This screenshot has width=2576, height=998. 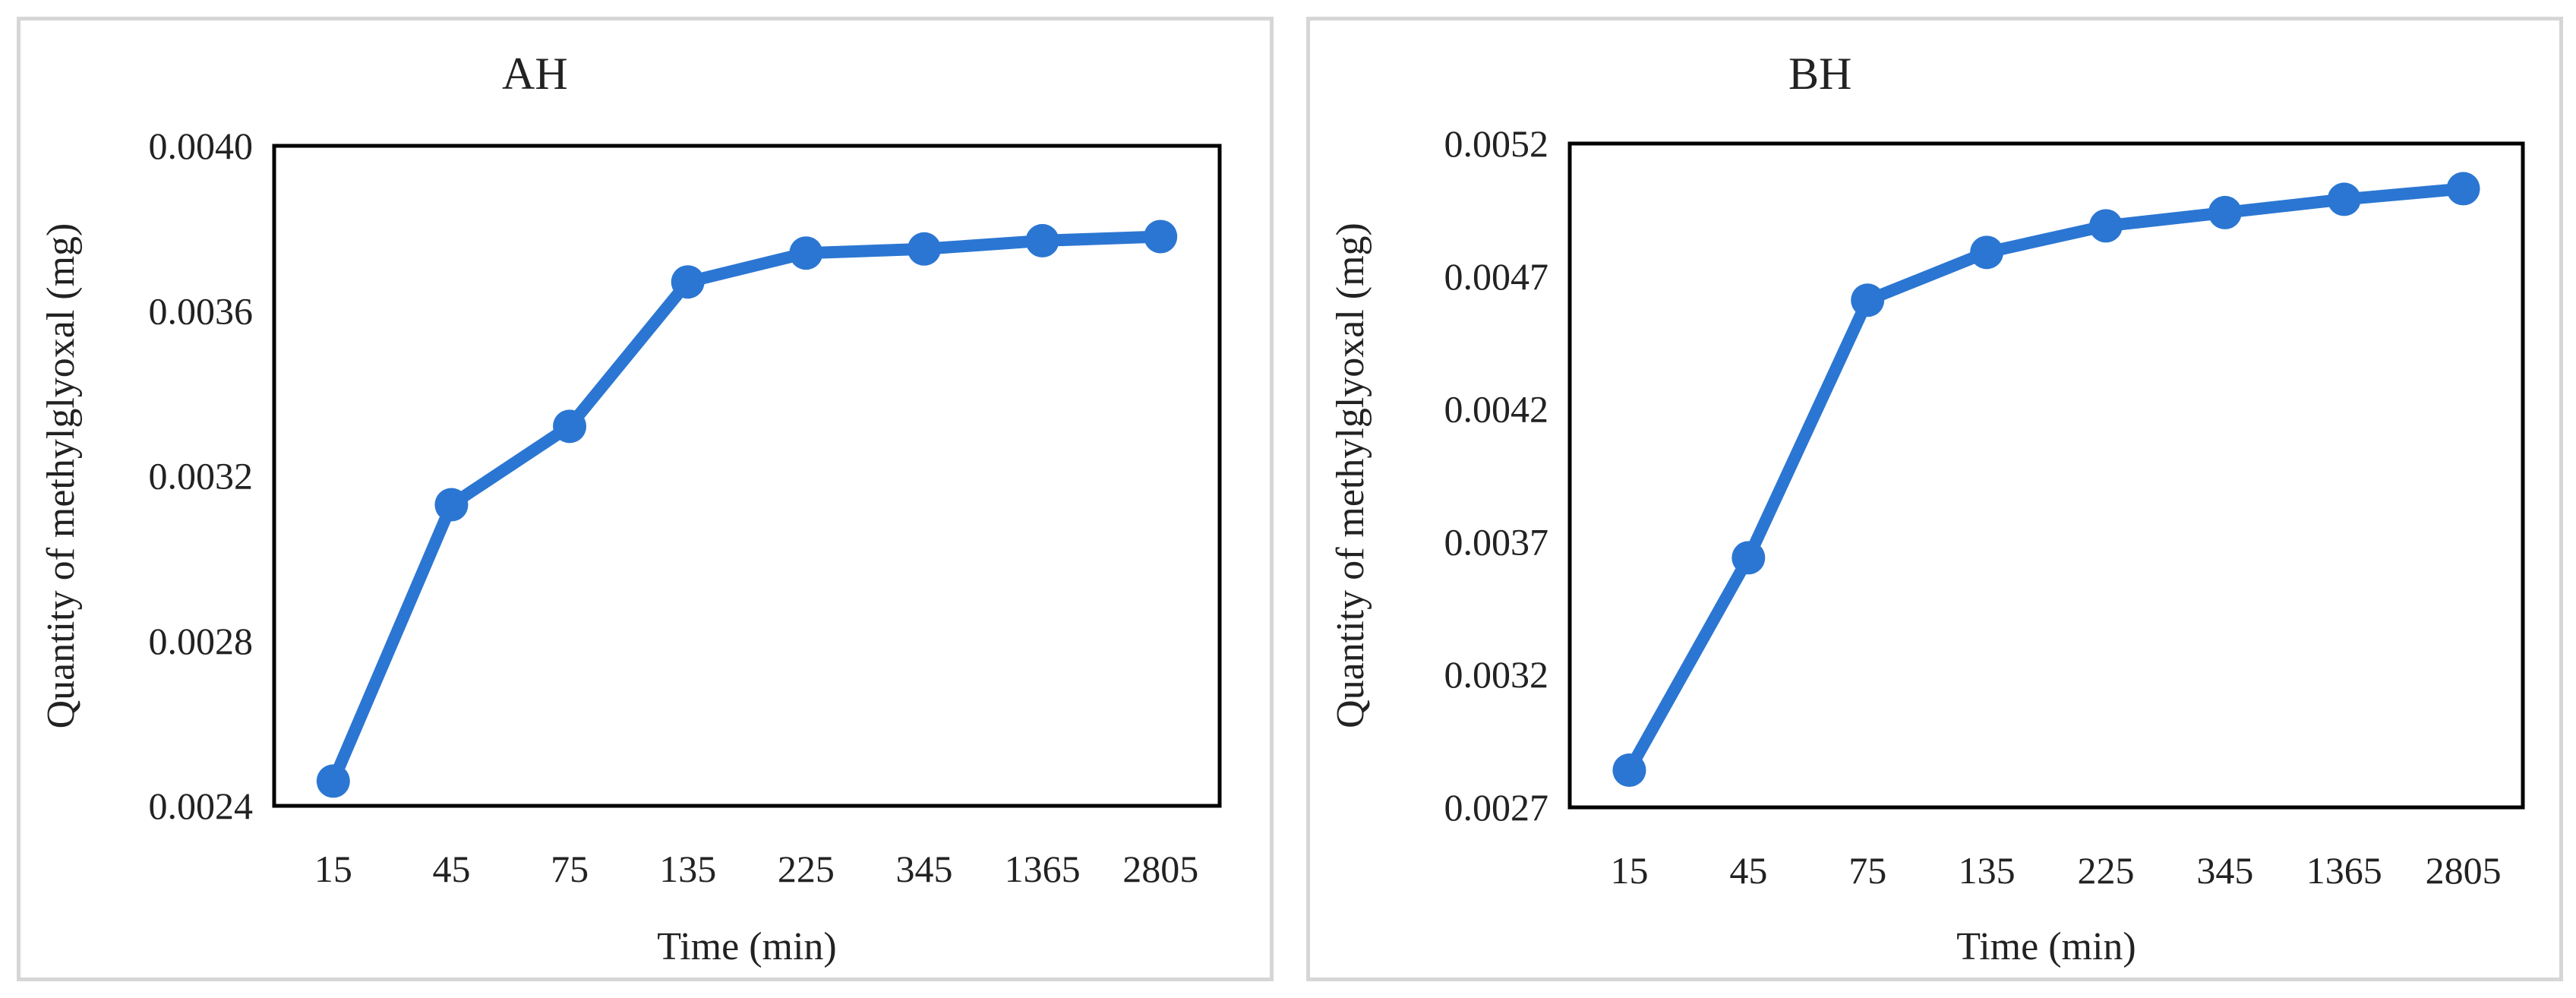 I want to click on chart-title: AH, so click(x=535, y=74).